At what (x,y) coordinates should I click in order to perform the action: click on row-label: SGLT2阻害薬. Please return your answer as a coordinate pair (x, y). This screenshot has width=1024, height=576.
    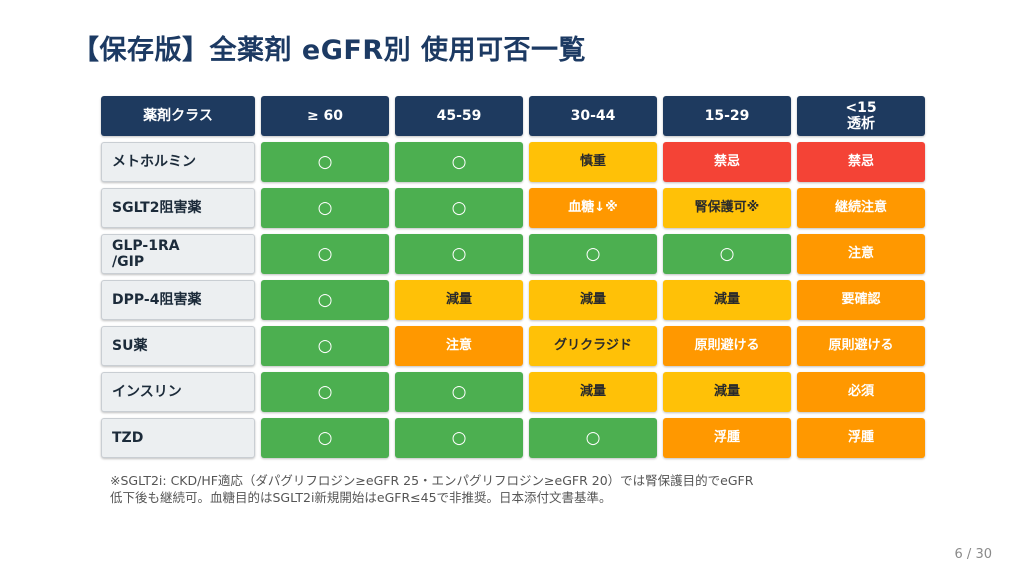
    Looking at the image, I should click on (178, 208).